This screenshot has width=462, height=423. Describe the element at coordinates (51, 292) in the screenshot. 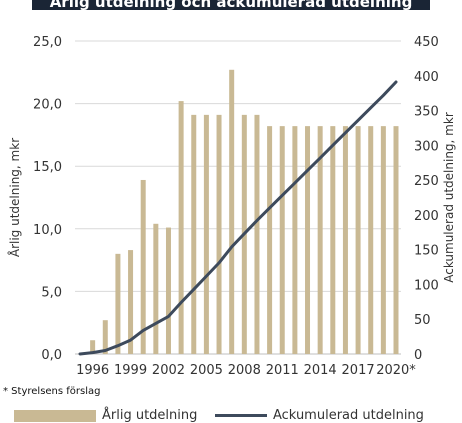

I see `y-tick-label: 5,0` at that location.